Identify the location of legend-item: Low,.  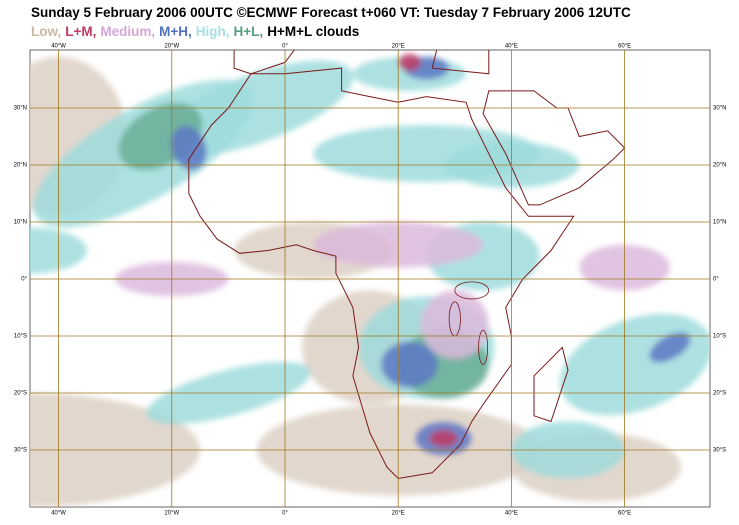
(46, 31).